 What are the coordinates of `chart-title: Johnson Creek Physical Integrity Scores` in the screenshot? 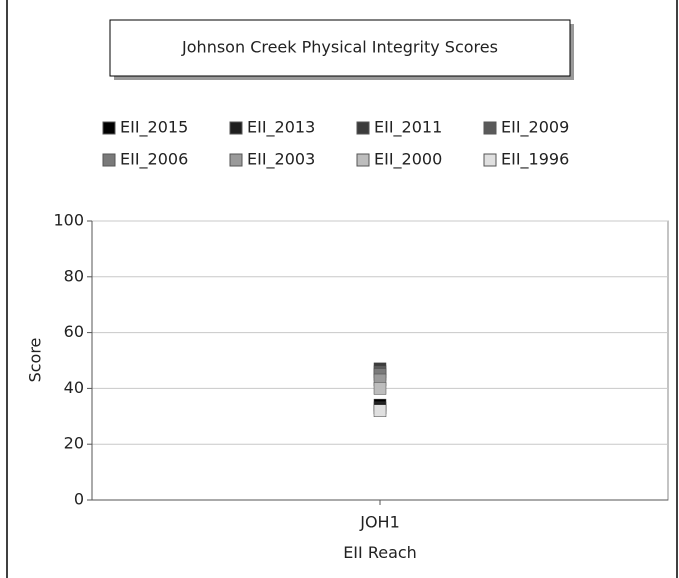 It's located at (339, 47).